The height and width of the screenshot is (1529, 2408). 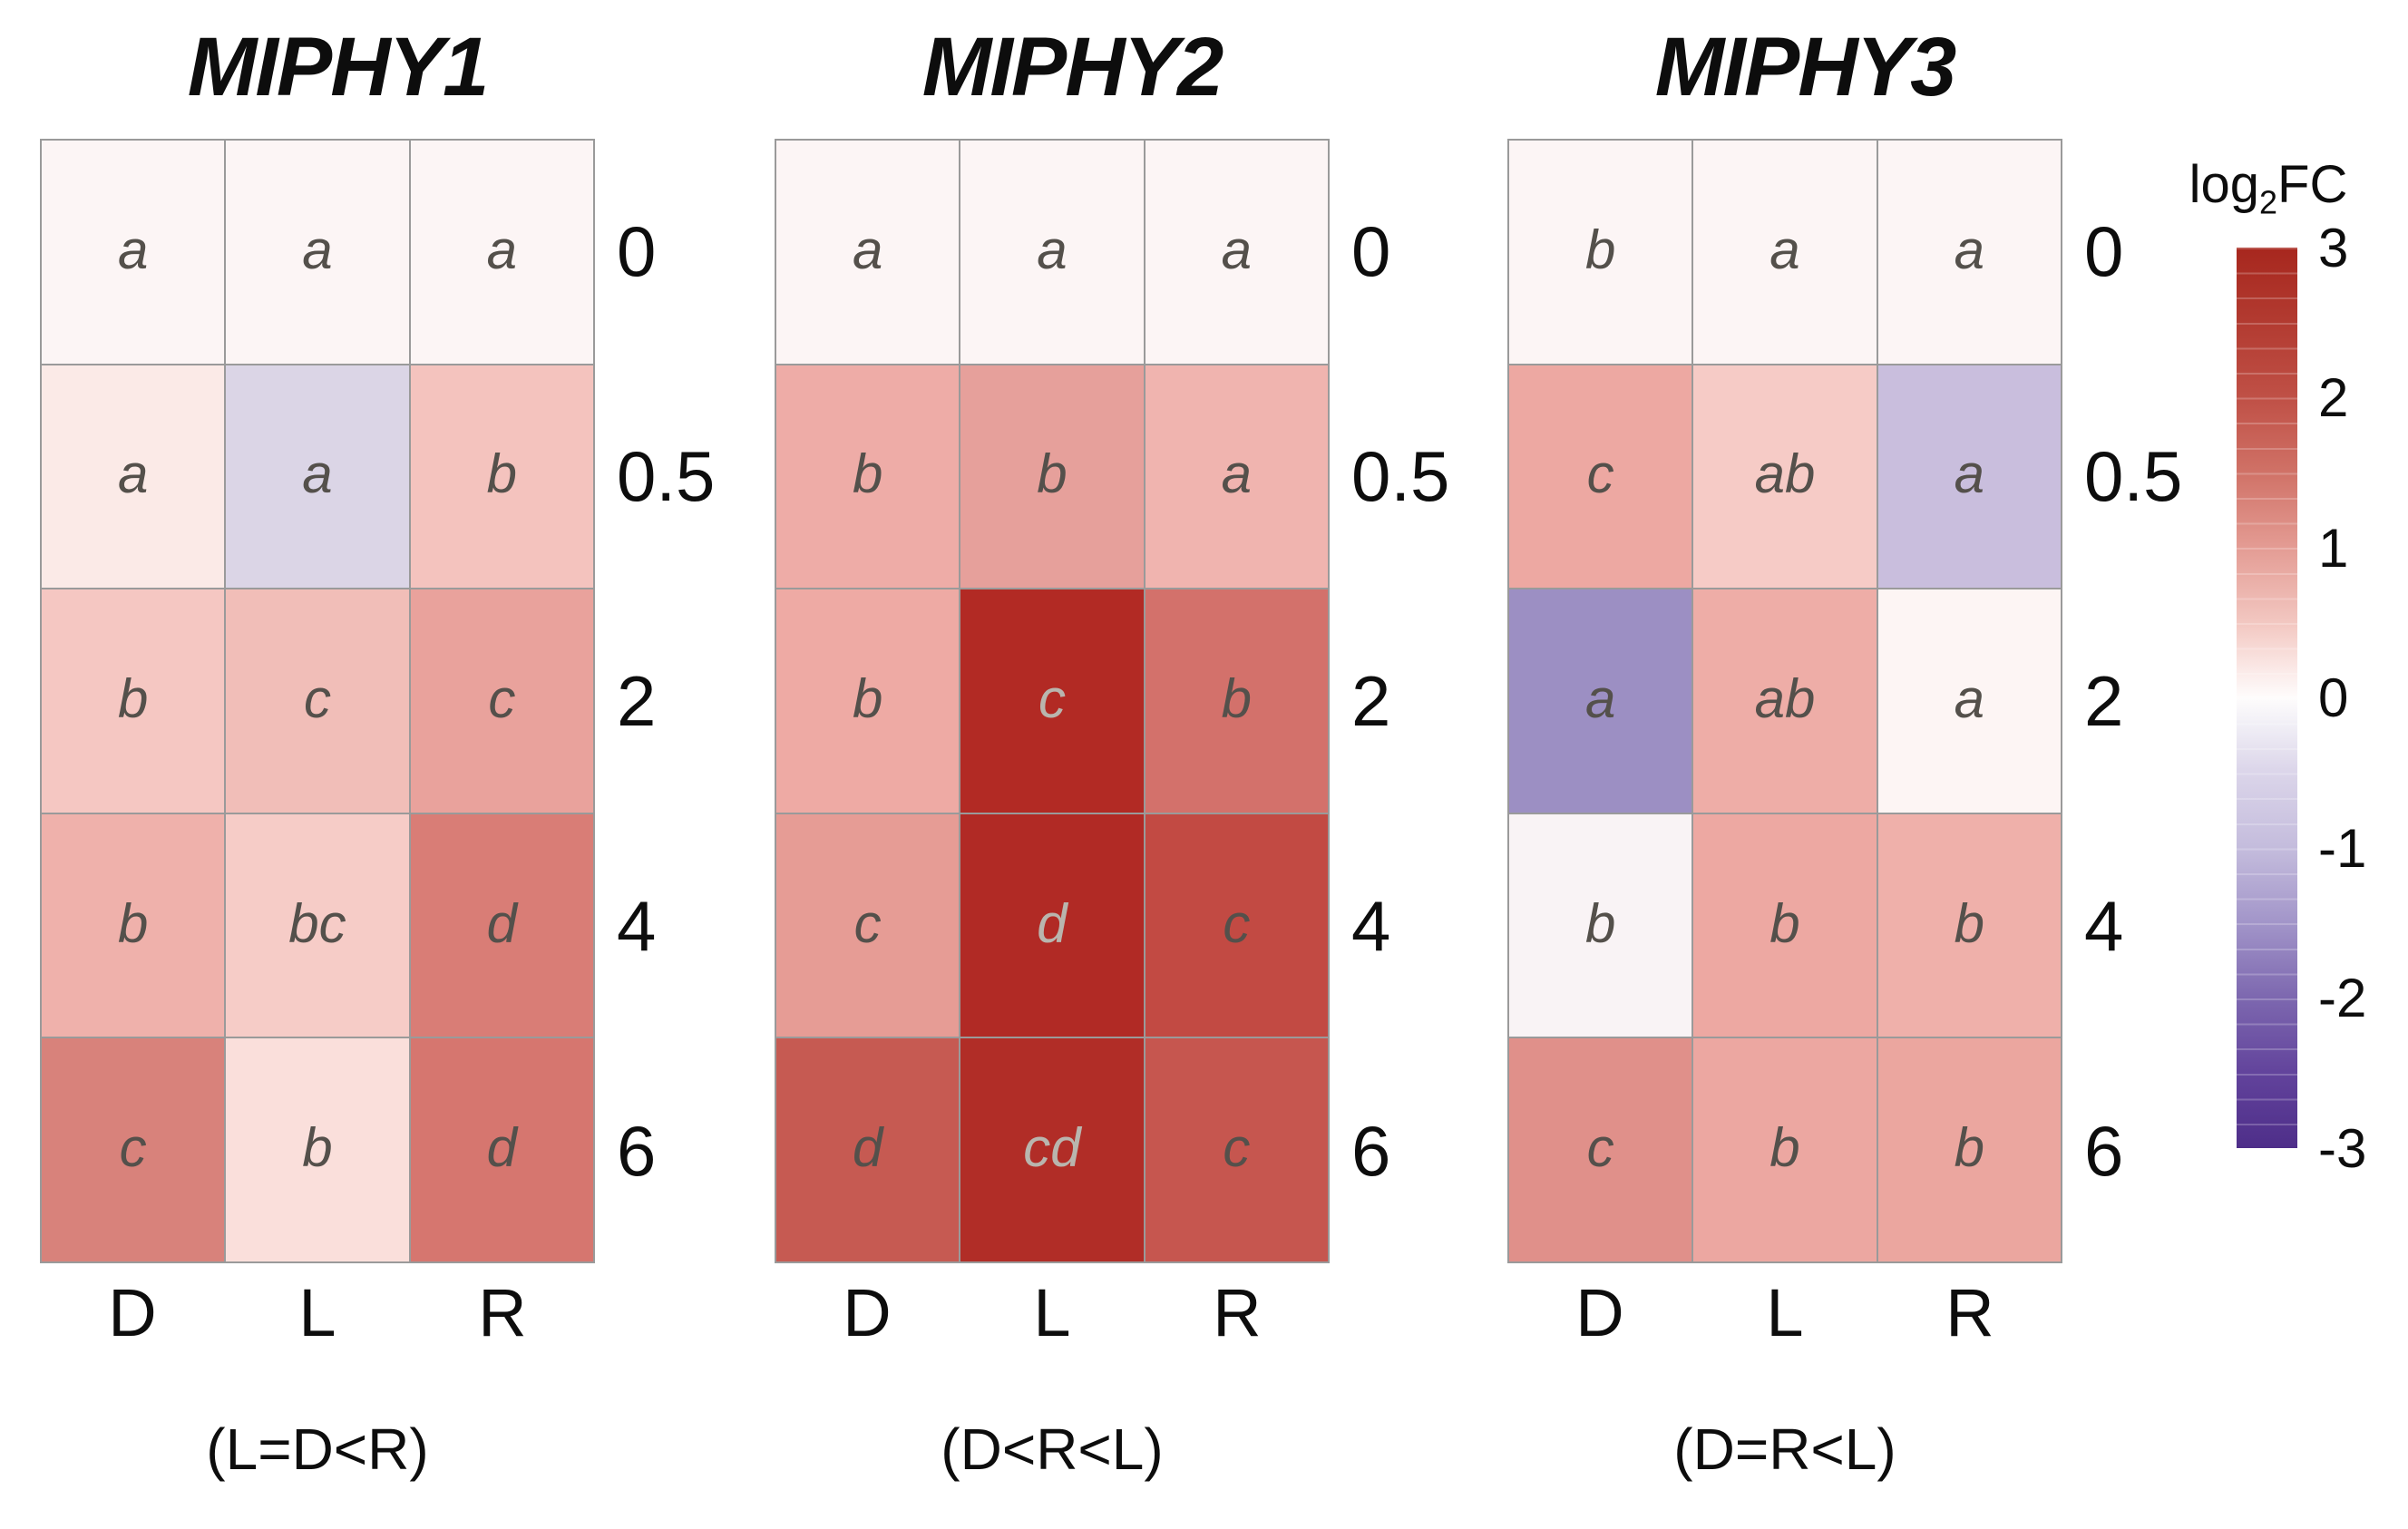 I want to click on colorbar-tick-label: 2, so click(x=2333, y=398).